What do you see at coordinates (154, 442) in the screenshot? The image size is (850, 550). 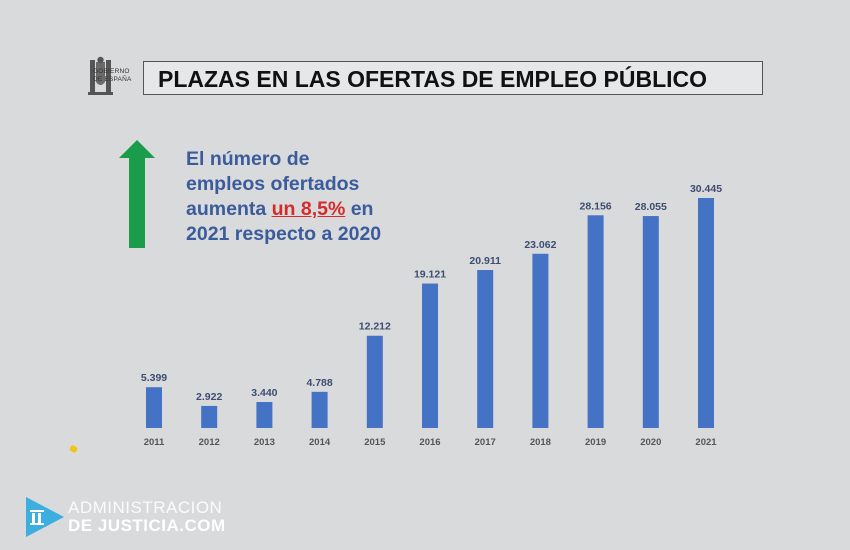 I see `year-label-2011: 2011` at bounding box center [154, 442].